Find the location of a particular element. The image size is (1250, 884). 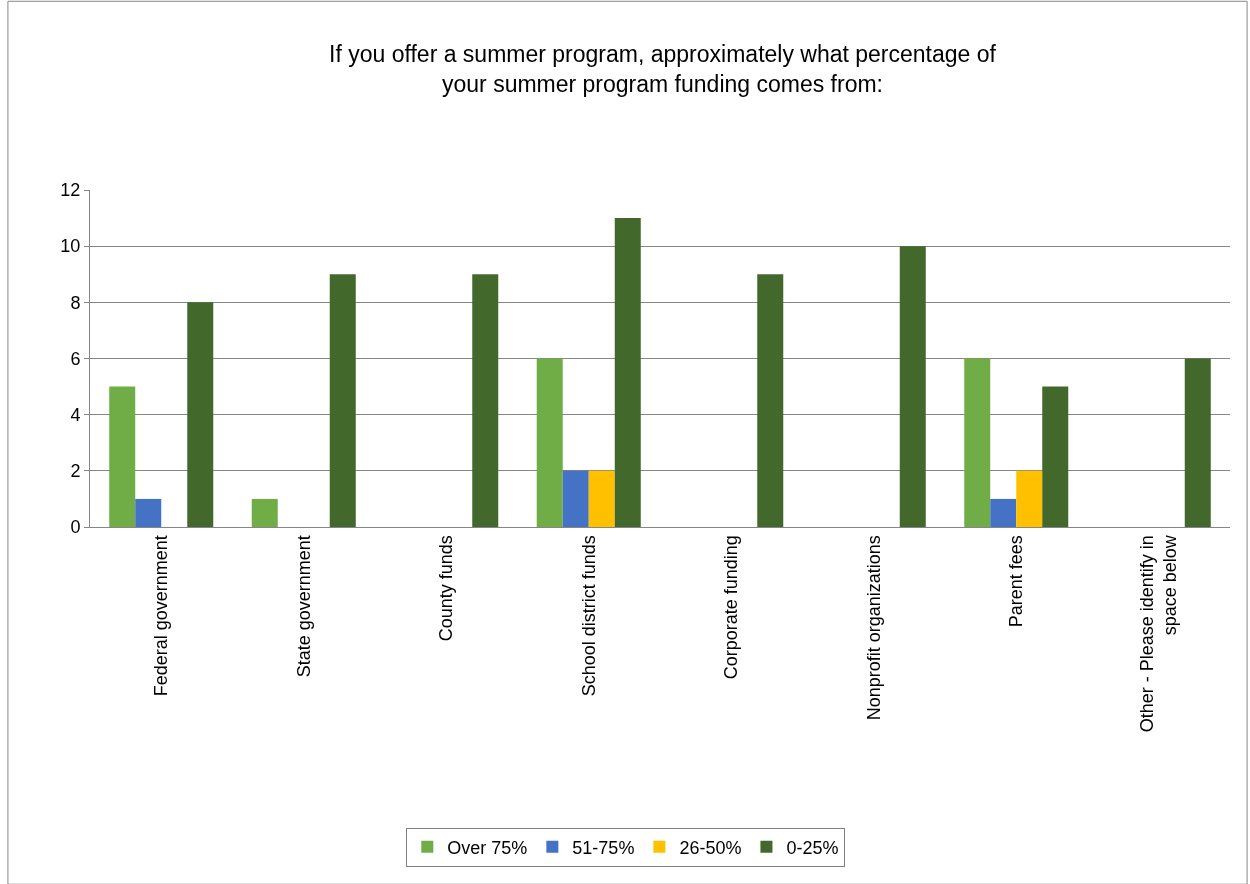

x-tick-label: Federal government is located at coordinates (161, 616).